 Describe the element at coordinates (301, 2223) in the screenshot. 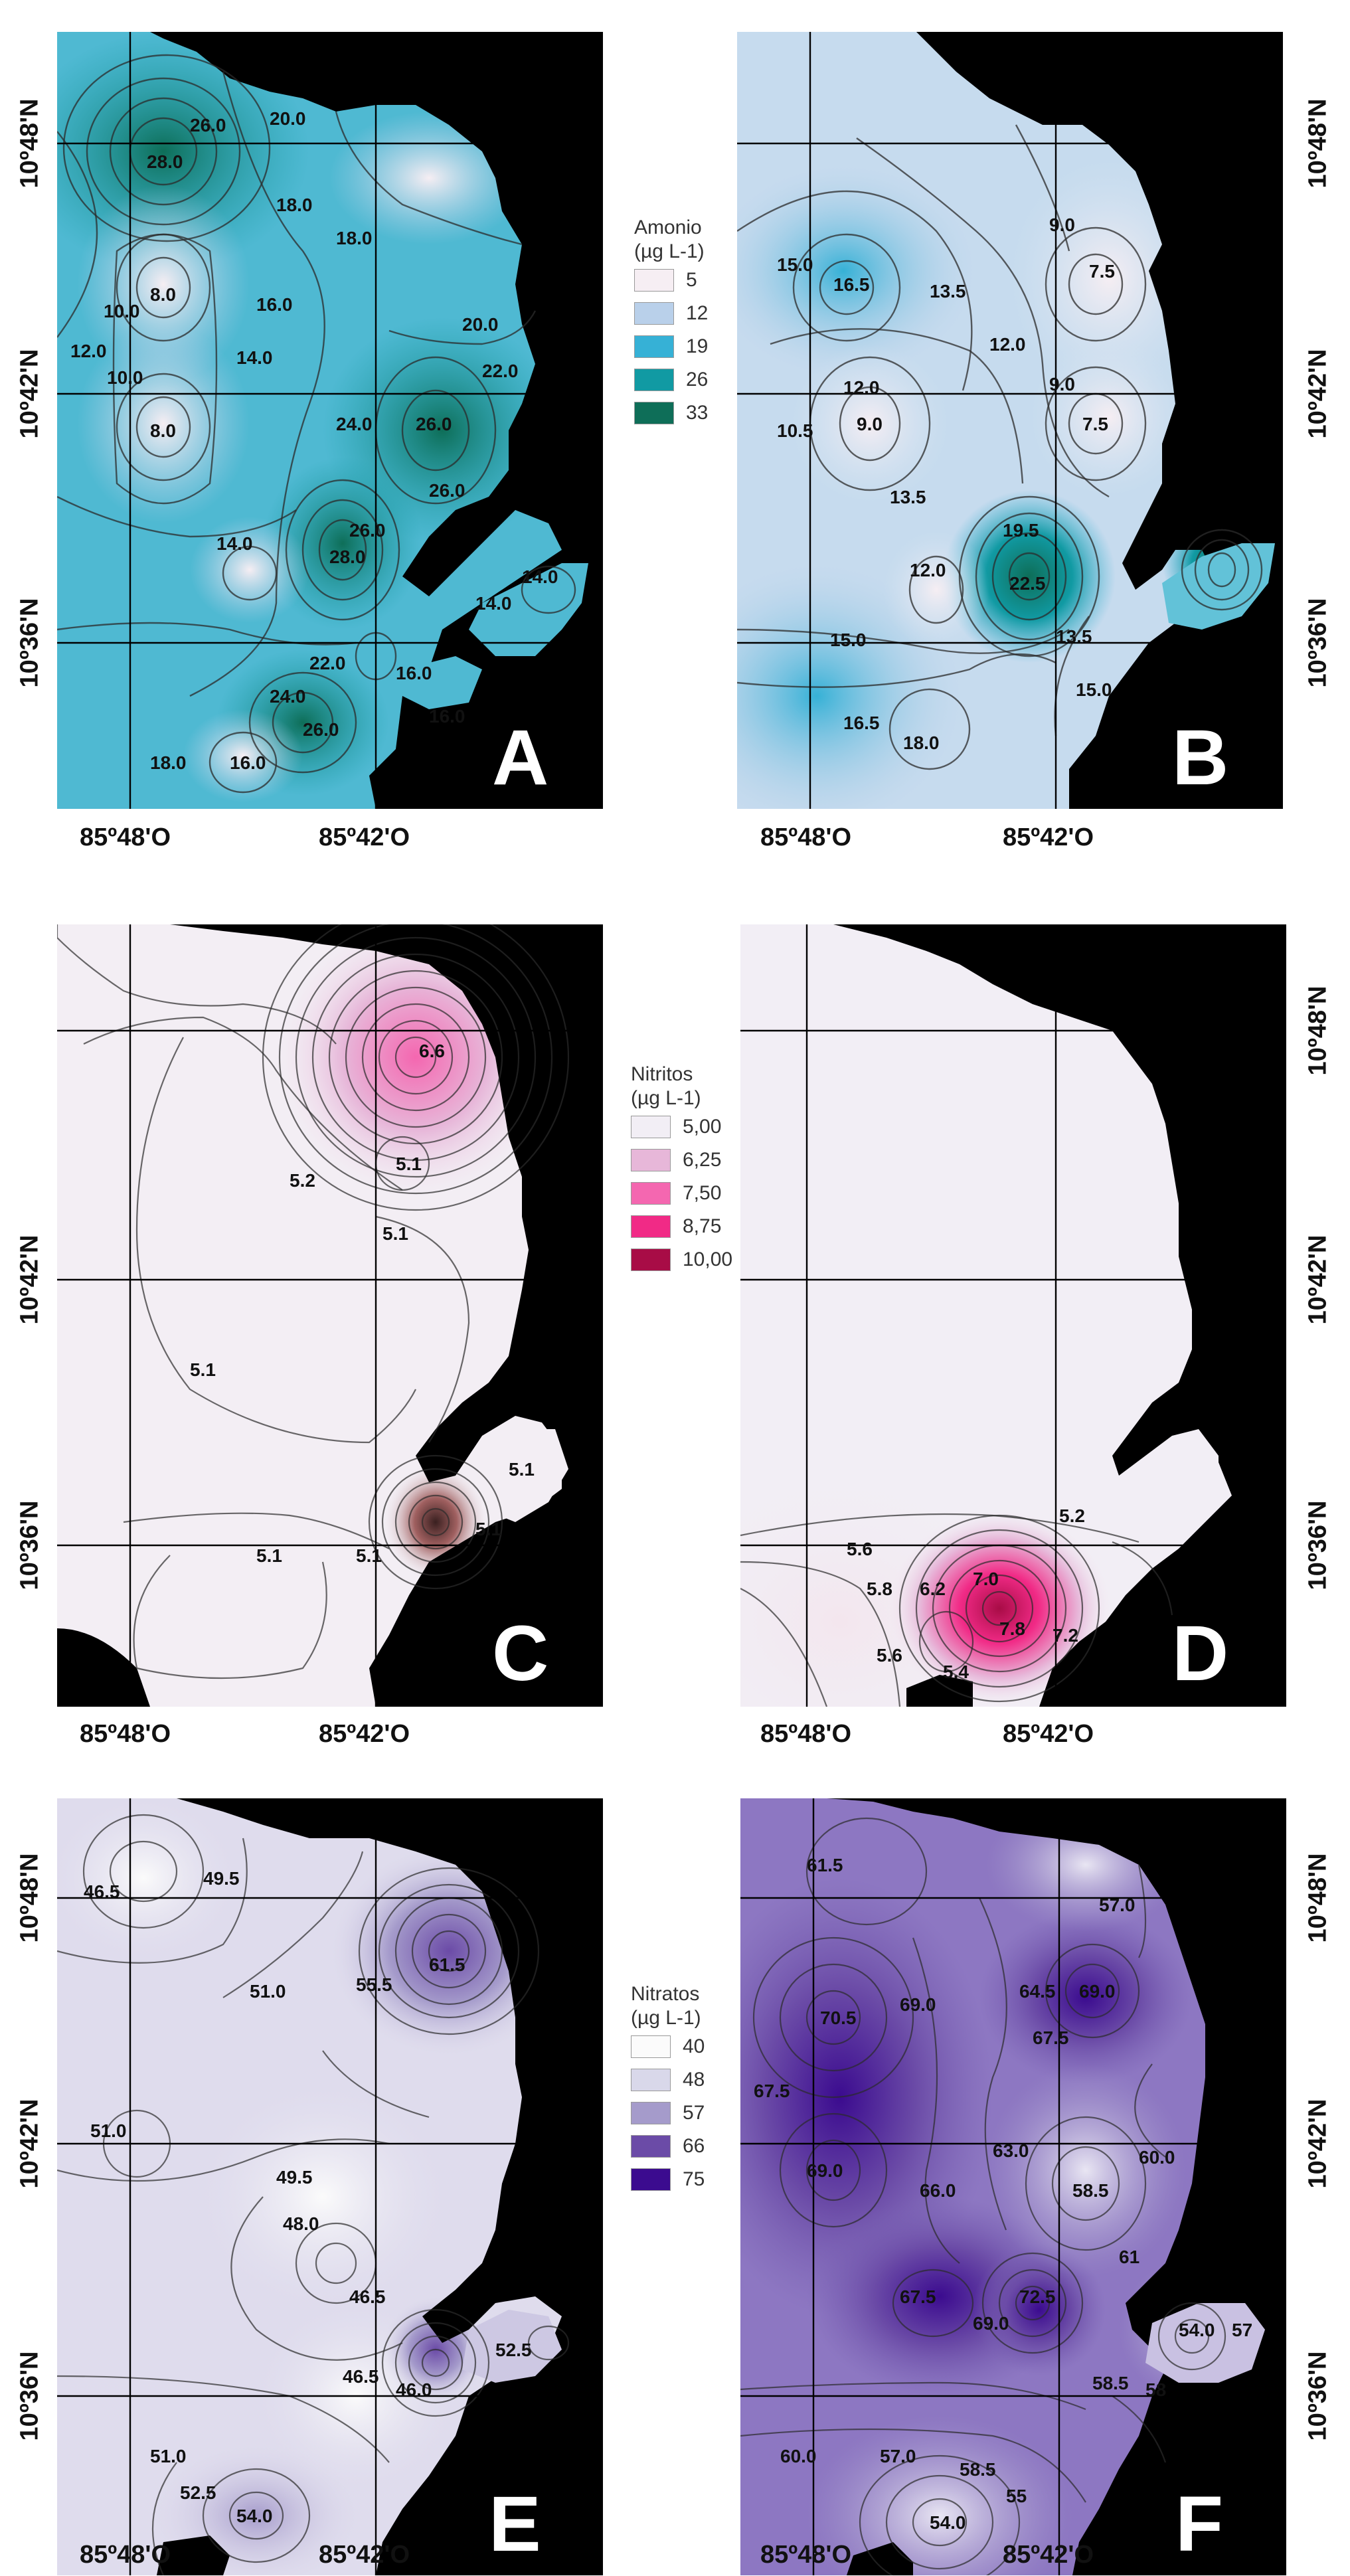

I see `contour-label: 48.0` at that location.